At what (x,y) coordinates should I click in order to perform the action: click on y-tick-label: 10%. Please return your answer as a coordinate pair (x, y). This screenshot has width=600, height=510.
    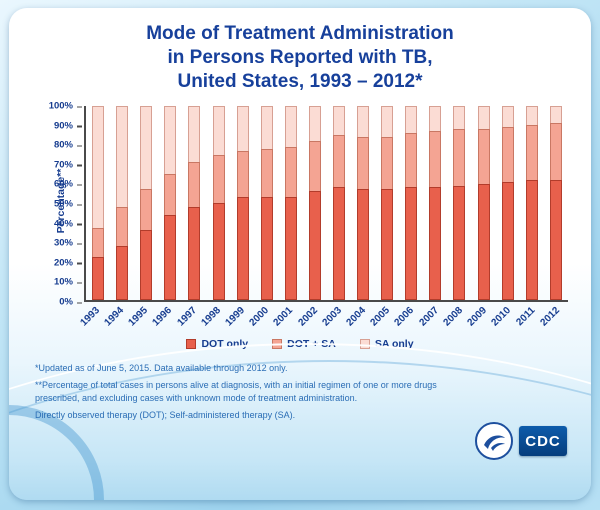
    Looking at the image, I should click on (68, 282).